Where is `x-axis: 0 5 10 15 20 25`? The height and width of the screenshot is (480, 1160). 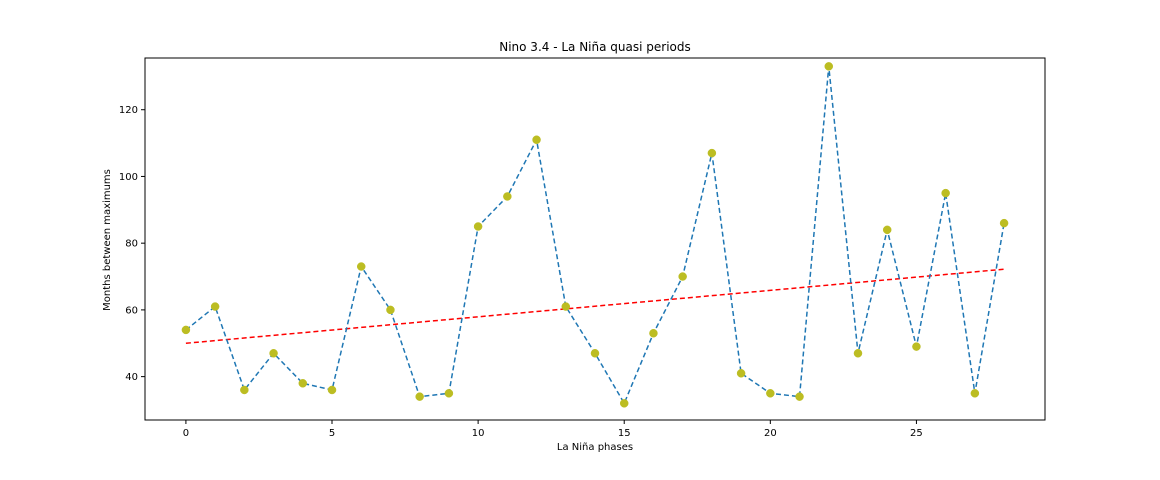 x-axis: 0 5 10 15 20 25 is located at coordinates (553, 429).